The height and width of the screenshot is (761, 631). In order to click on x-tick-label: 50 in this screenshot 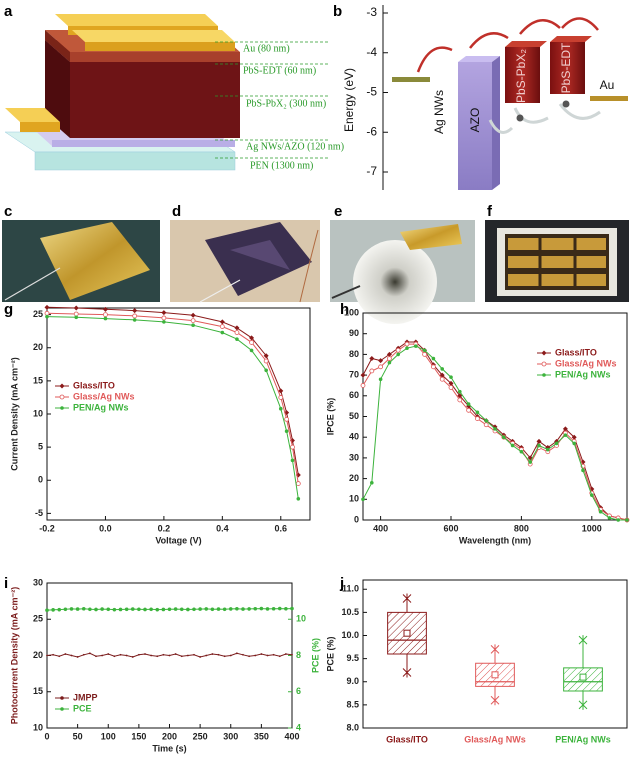, I will do `click(78, 736)`.